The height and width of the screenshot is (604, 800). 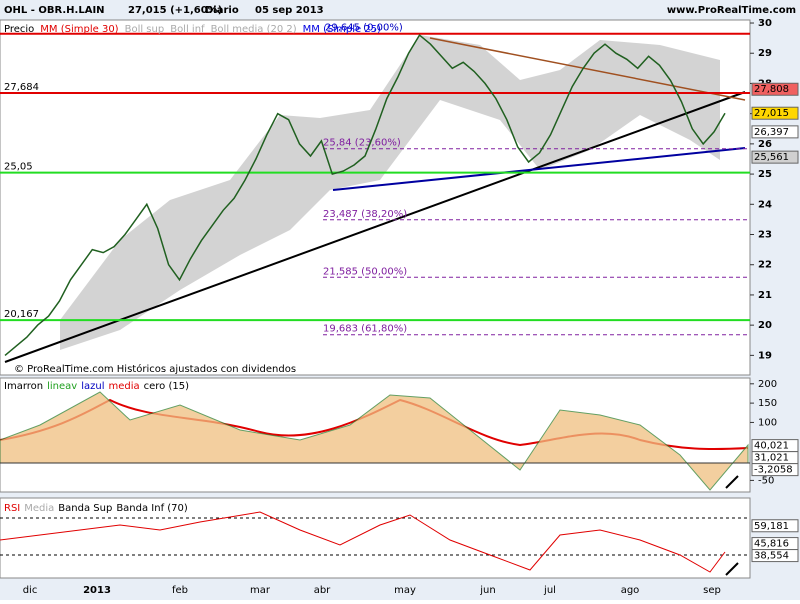 I want to click on fib-label: 19,683 (61,80%), so click(x=365, y=329).